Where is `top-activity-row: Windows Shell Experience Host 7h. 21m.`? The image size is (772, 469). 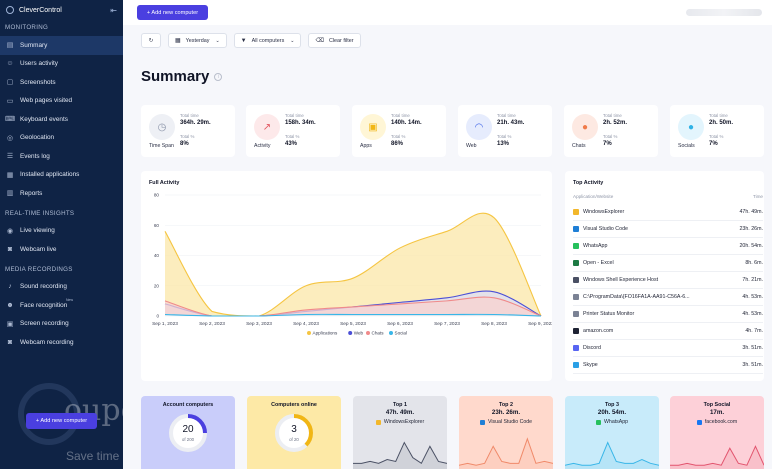 top-activity-row: Windows Shell Experience Host 7h. 21m. is located at coordinates (668, 280).